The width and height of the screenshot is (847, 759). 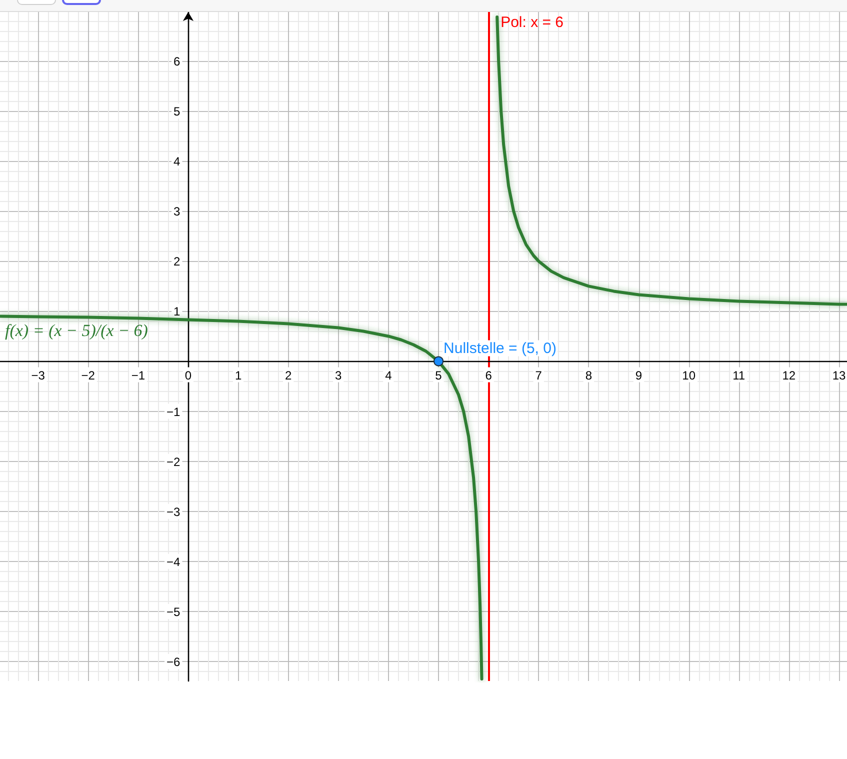 What do you see at coordinates (532, 22) in the screenshot?
I see `ref-line-label: Pol: x = 6` at bounding box center [532, 22].